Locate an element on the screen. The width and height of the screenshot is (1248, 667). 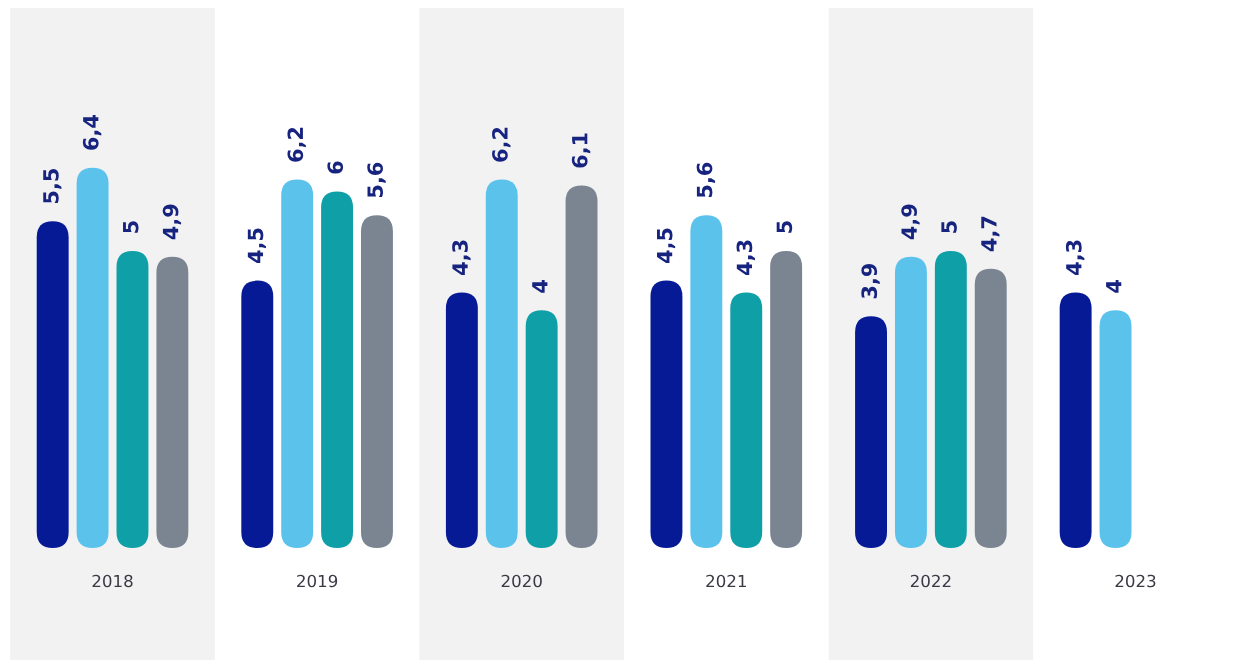
data-label: 4,7 is located at coordinates (990, 234).